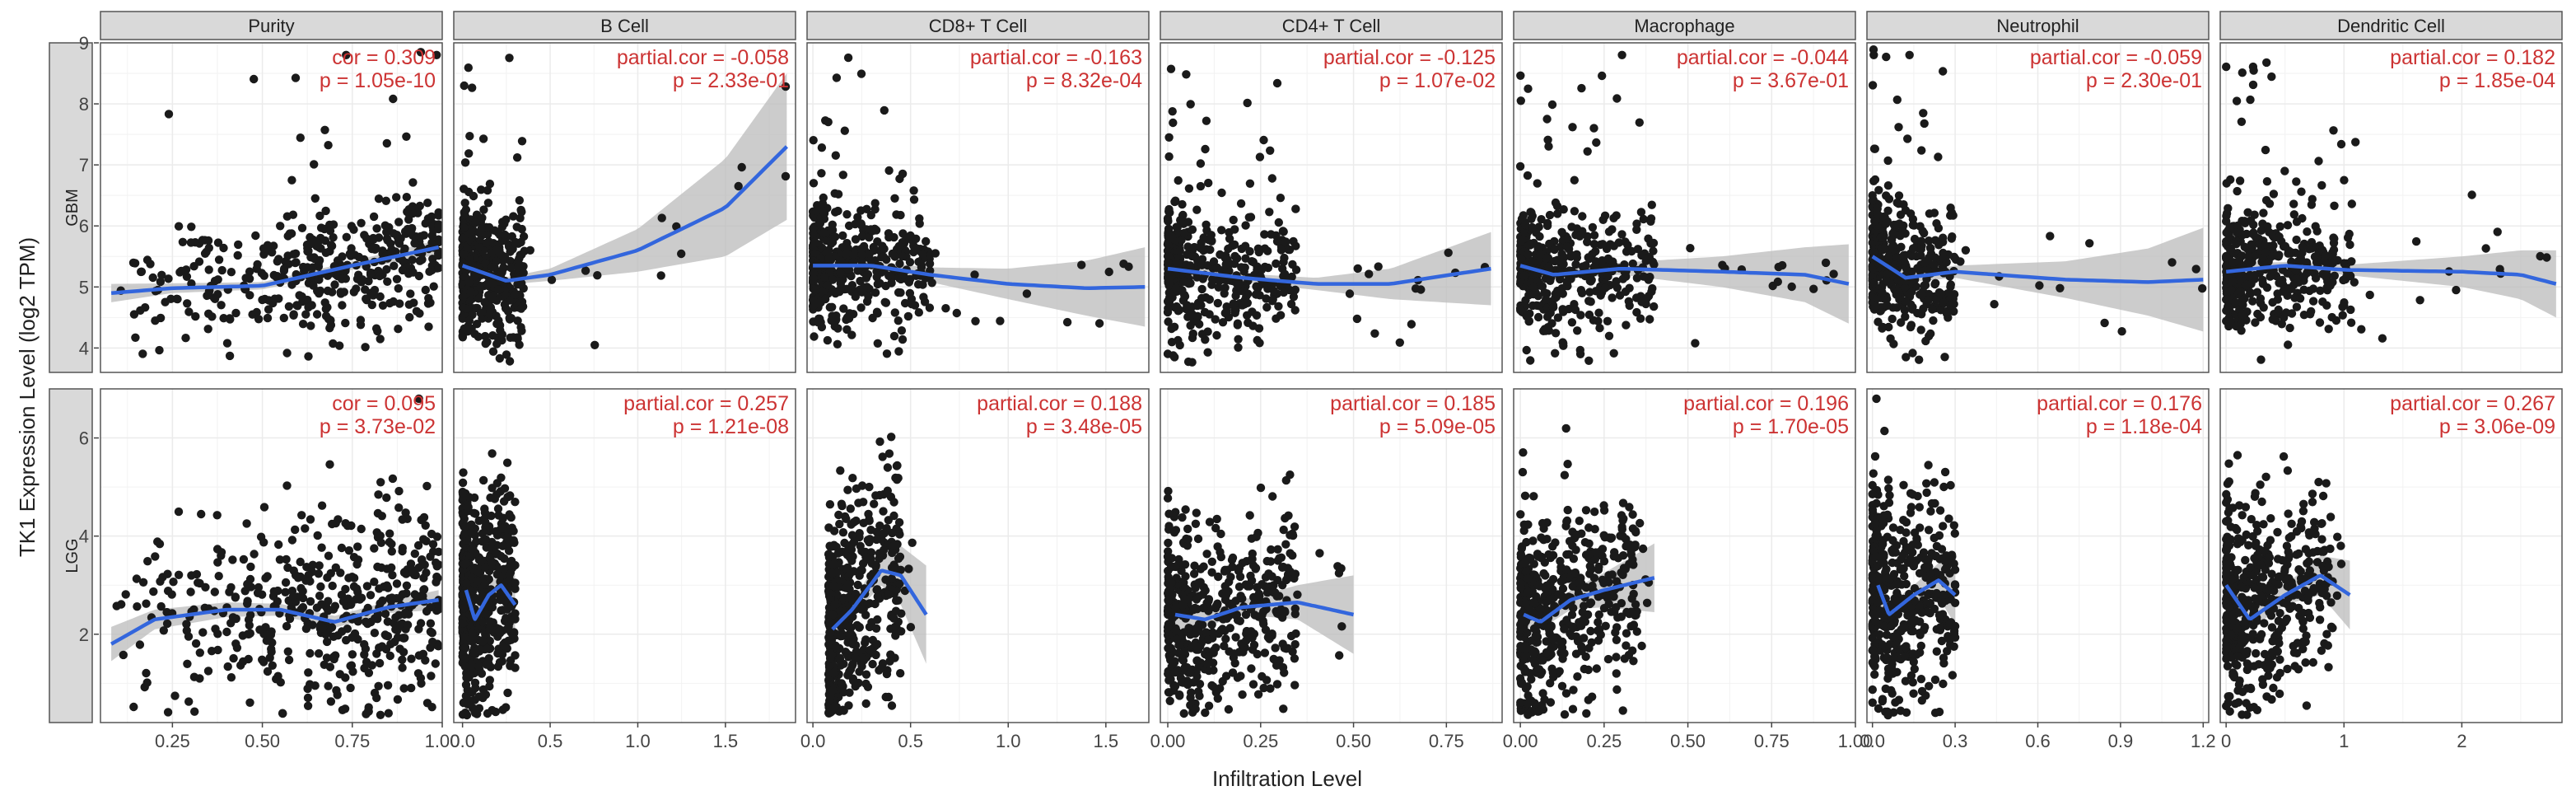  Describe the element at coordinates (624, 208) in the screenshot. I see `panel-border` at that location.